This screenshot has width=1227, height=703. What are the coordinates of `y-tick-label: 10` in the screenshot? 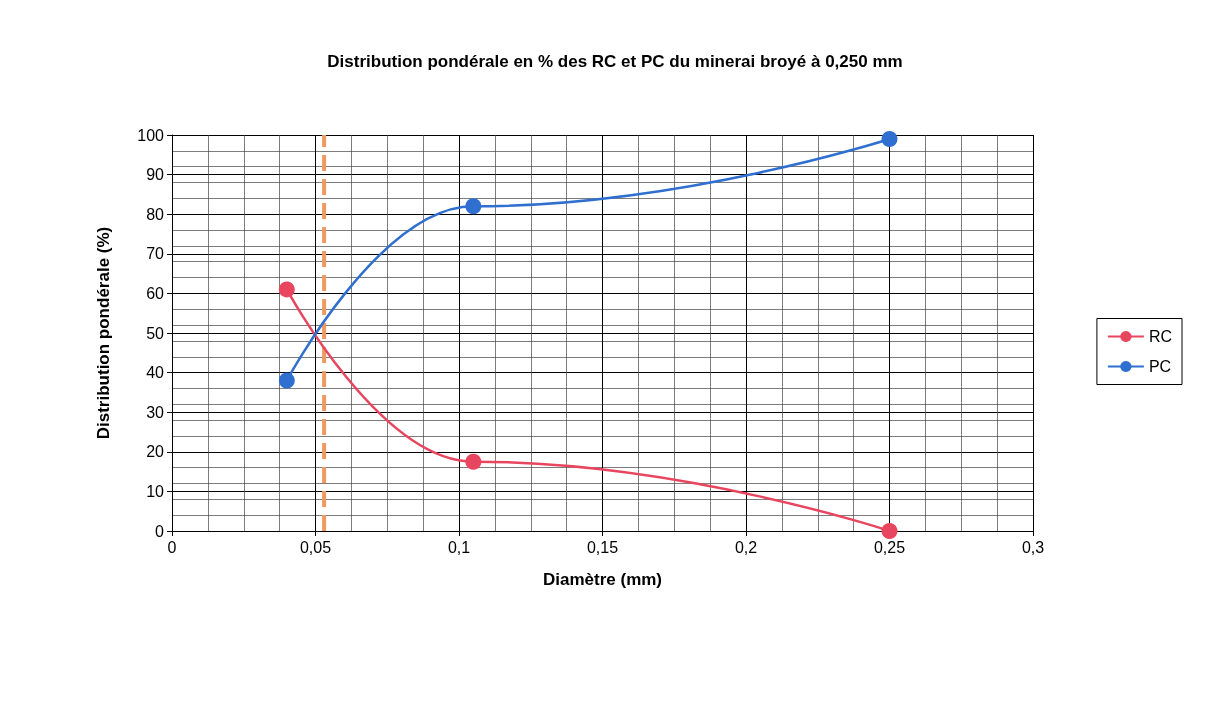 It's located at (155, 491).